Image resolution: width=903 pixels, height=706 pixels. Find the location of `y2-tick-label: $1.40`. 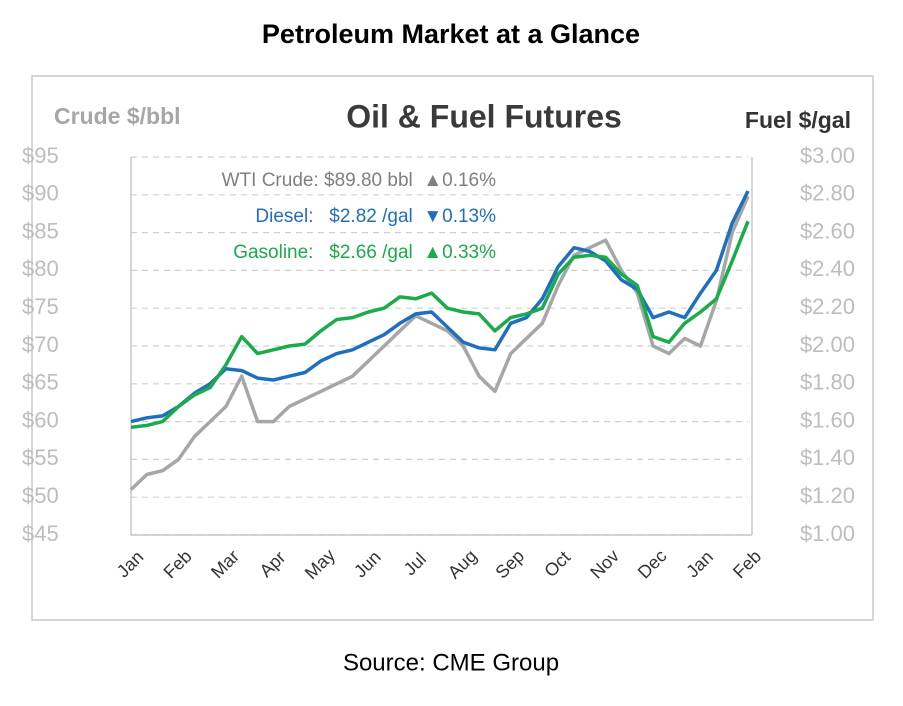

y2-tick-label: $1.40 is located at coordinates (827, 457).